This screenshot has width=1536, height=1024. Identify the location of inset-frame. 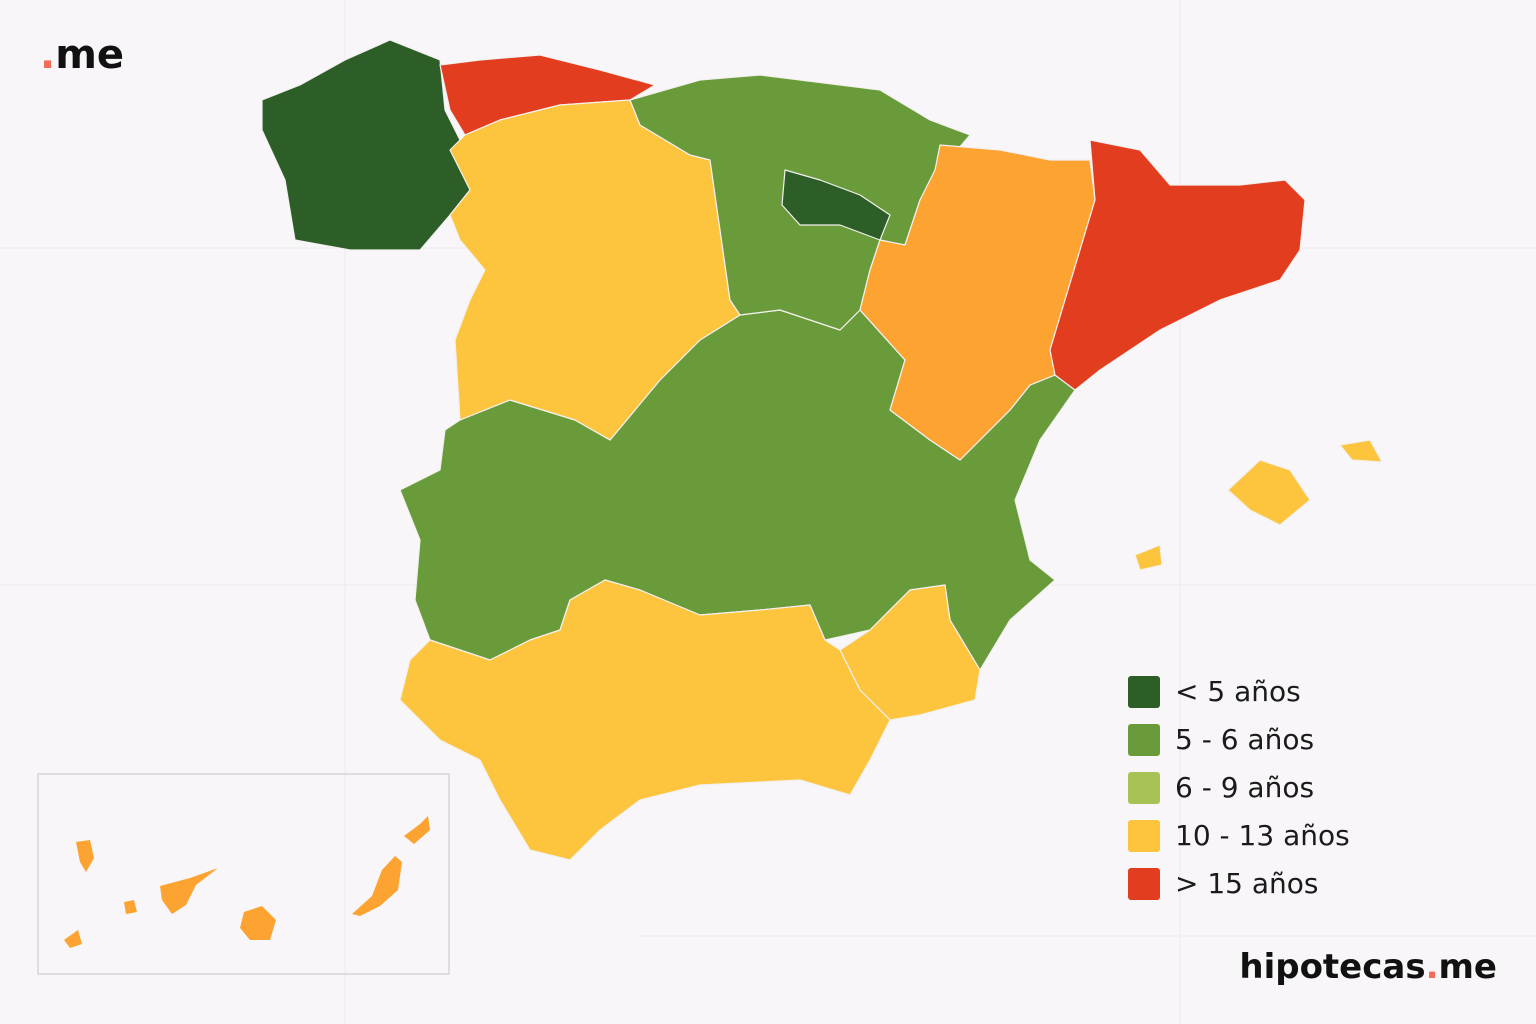
(243, 874).